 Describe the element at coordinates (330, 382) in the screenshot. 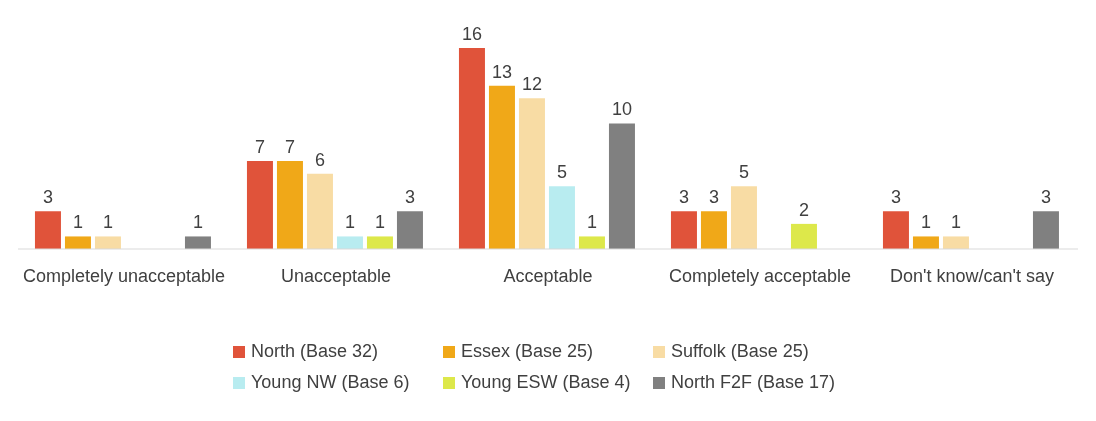

I see `legend-label: Young NW (Base 6)` at that location.